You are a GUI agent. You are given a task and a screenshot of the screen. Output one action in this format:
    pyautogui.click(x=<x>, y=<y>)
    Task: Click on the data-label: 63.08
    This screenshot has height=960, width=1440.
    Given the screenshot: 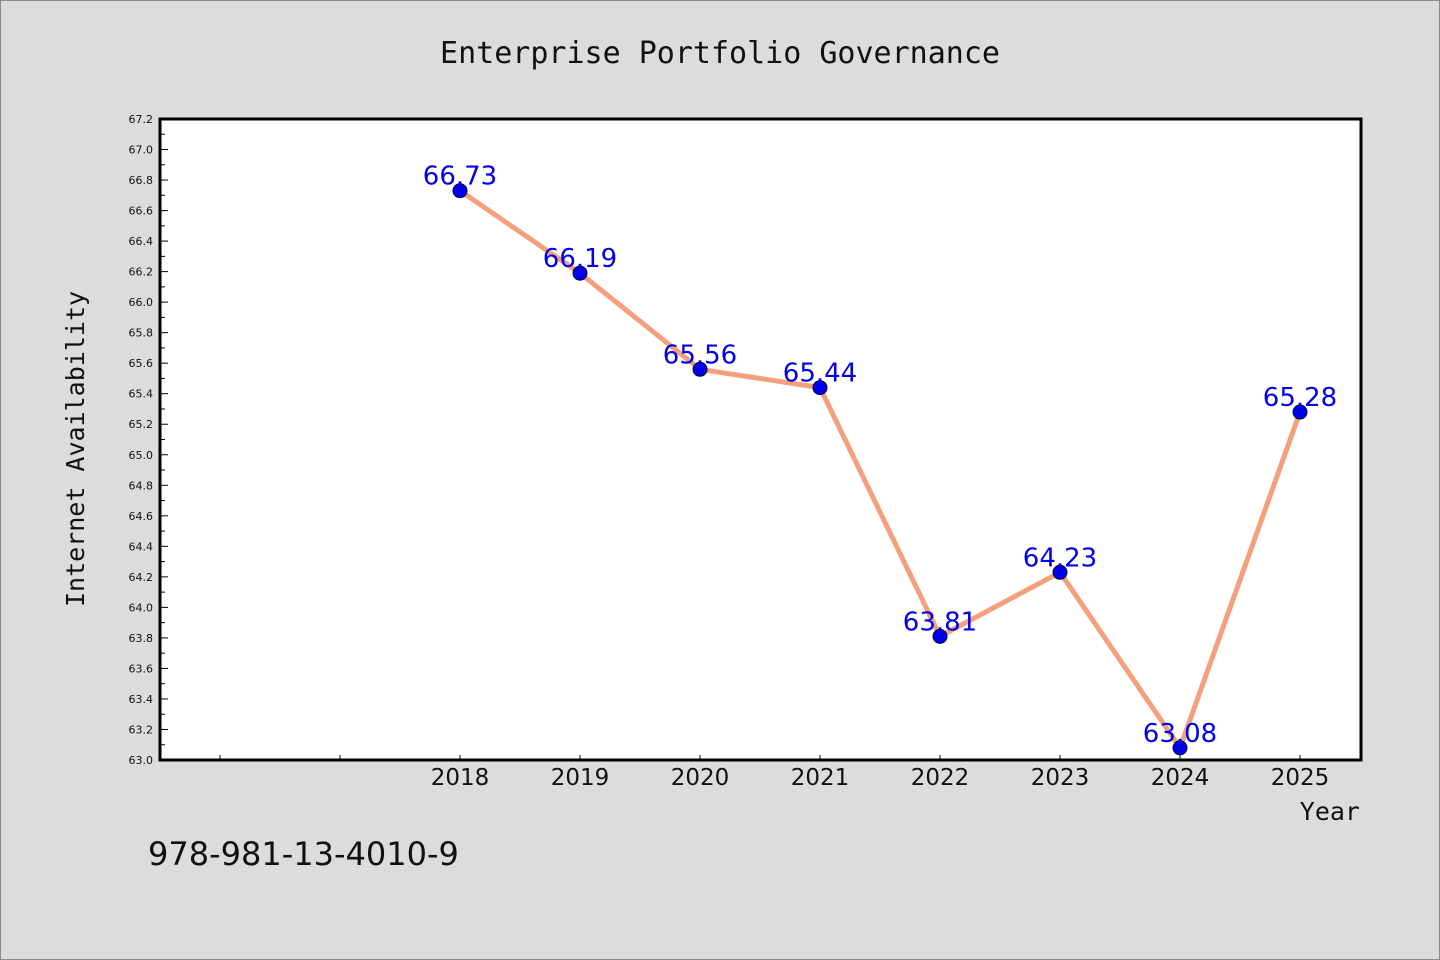 What is the action you would take?
    pyautogui.click(x=1180, y=734)
    